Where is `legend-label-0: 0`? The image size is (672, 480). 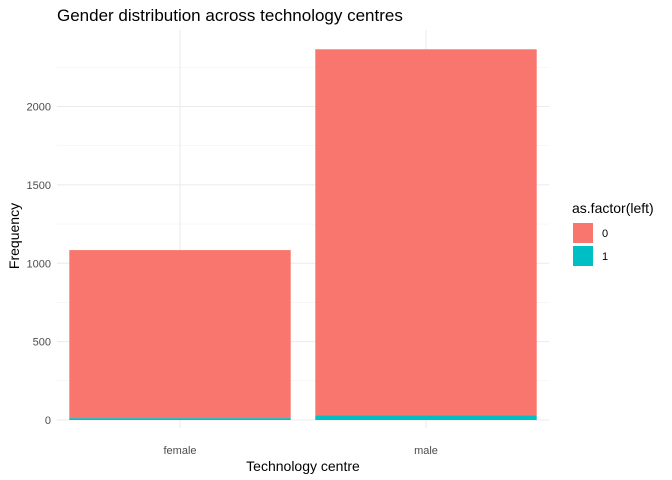 legend-label-0: 0 is located at coordinates (605, 234).